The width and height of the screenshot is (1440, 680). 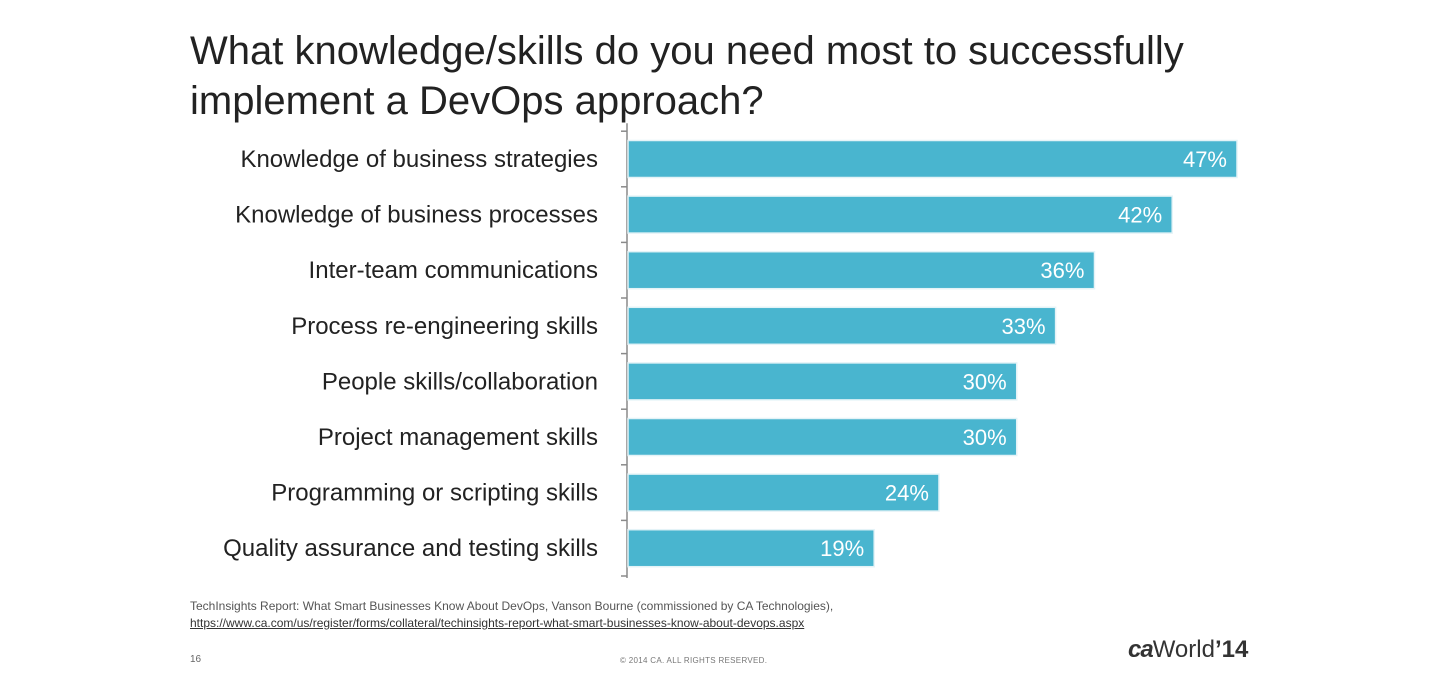 I want to click on data-label: 33%, so click(x=1024, y=326).